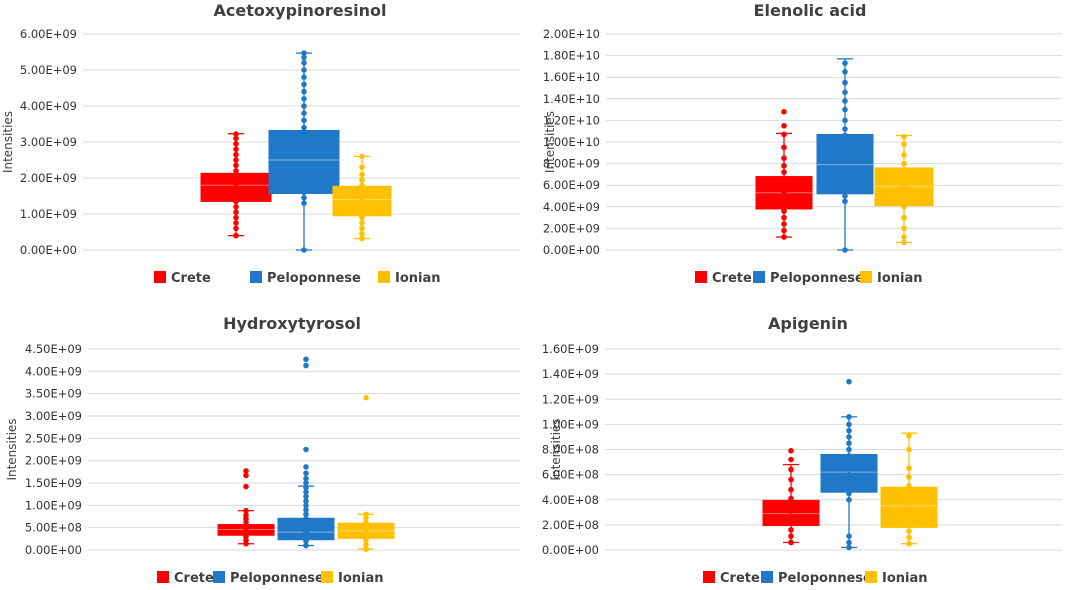 The width and height of the screenshot is (1074, 590). What do you see at coordinates (53, 438) in the screenshot?
I see `y-tick-label: 2.50E+09` at bounding box center [53, 438].